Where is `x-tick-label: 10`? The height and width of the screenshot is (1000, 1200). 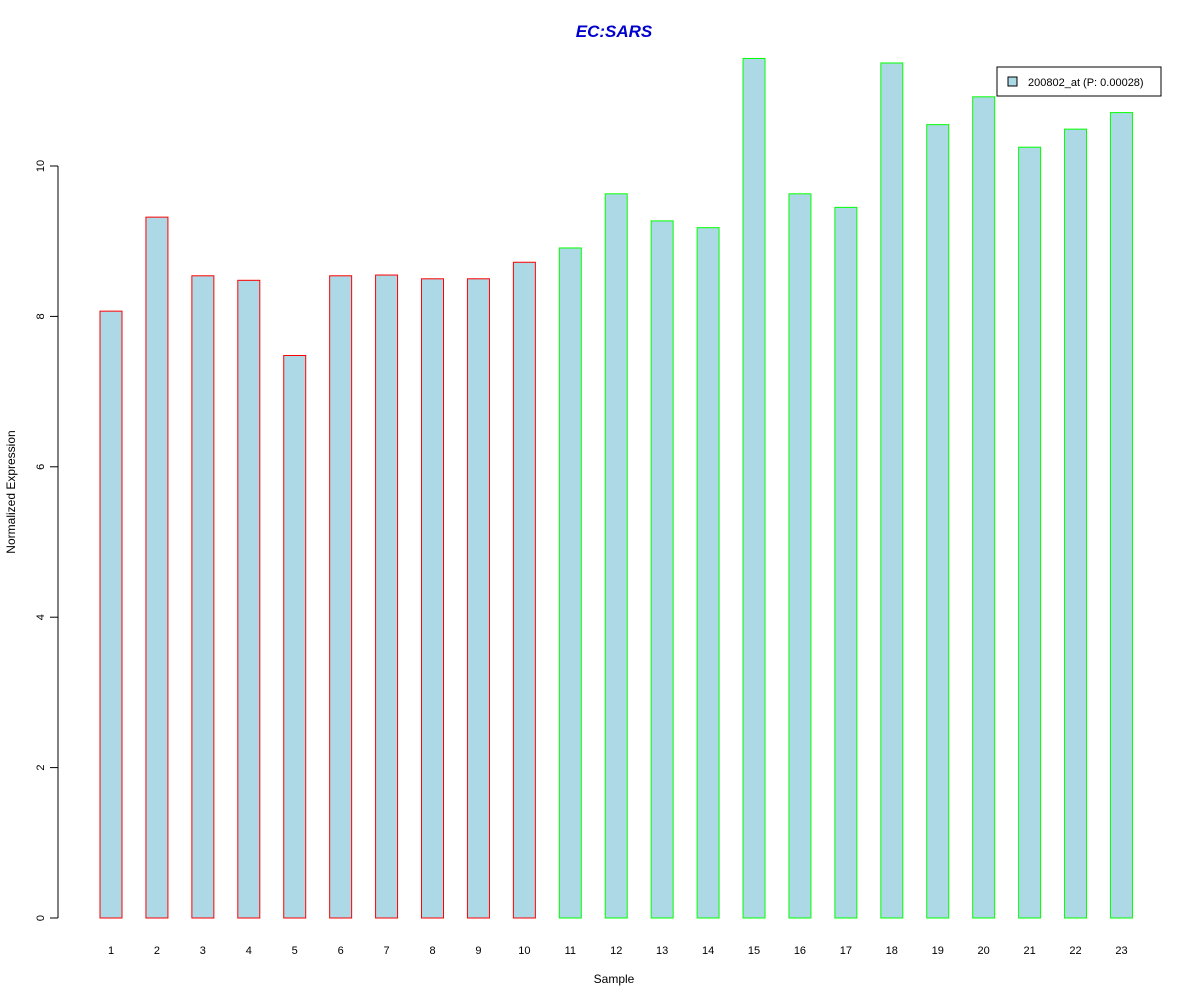
x-tick-label: 10 is located at coordinates (524, 951).